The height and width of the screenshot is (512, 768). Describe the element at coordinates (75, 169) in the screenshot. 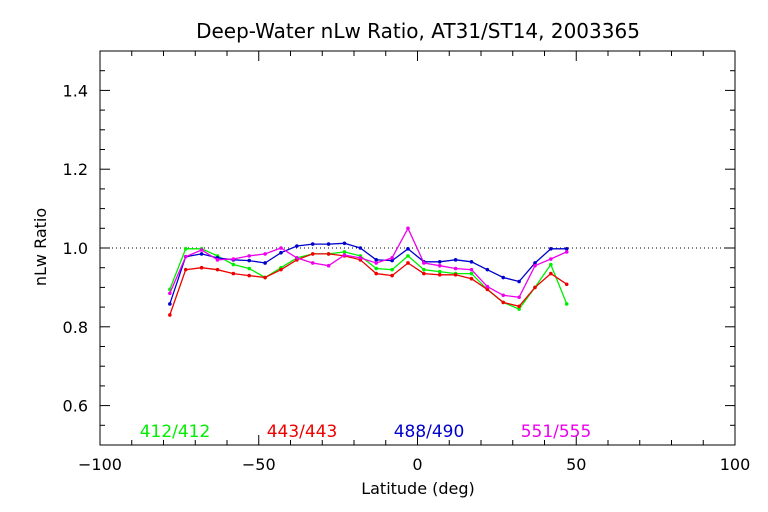

I see `y-tick-label: 1.2` at that location.